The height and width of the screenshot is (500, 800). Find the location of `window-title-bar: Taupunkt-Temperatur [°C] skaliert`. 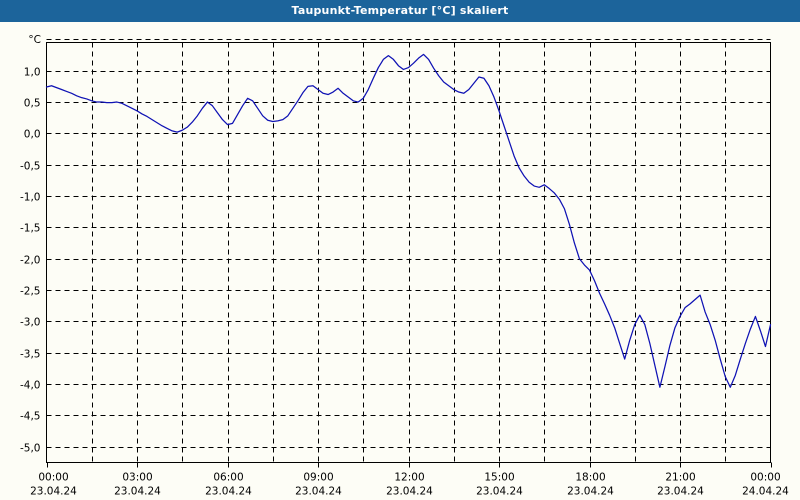

window-title-bar: Taupunkt-Temperatur [°C] skaliert is located at coordinates (400, 11).